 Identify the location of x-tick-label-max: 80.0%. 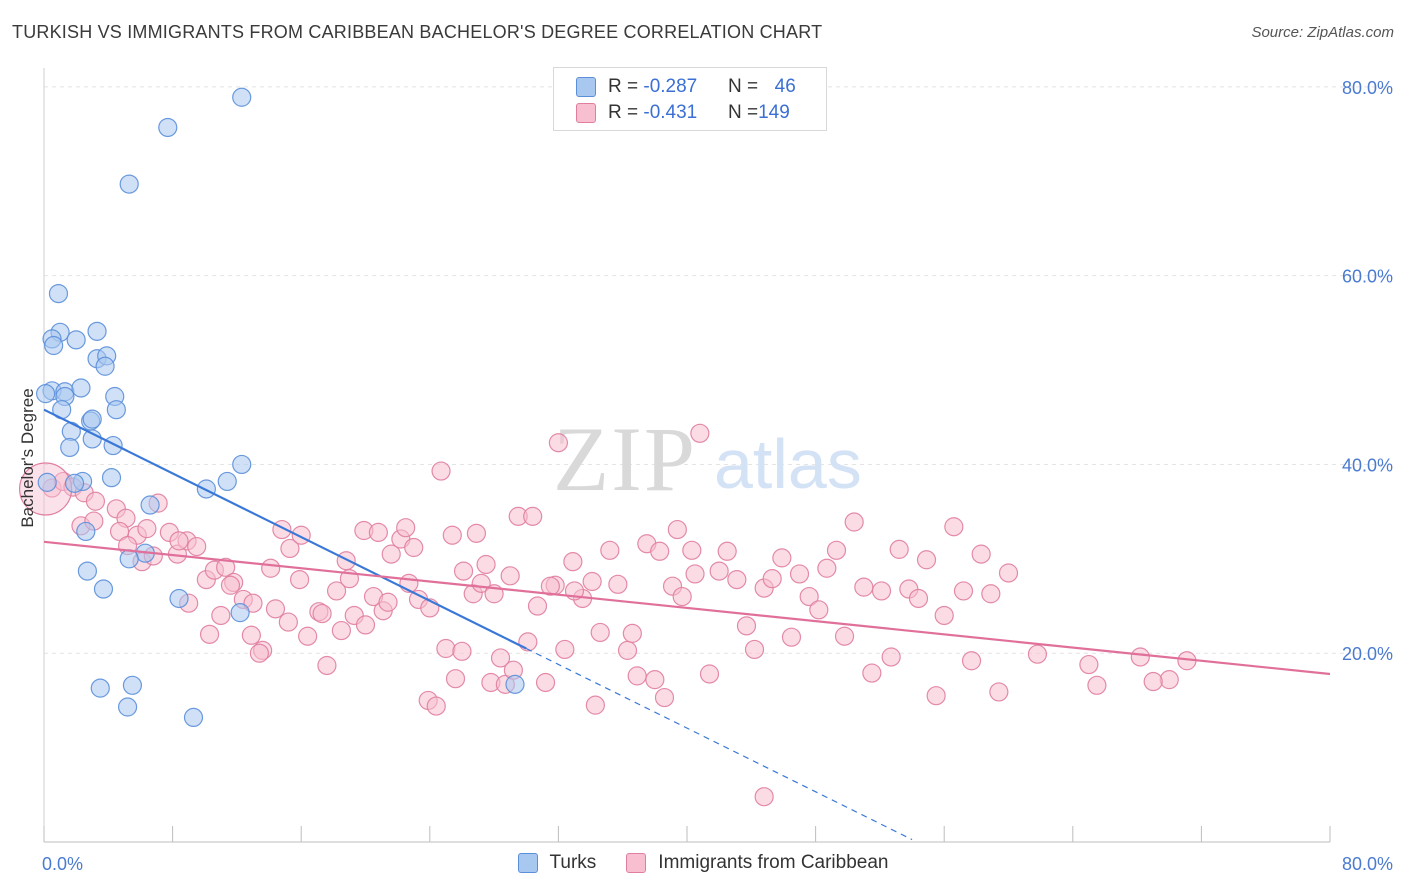
(1367, 864).